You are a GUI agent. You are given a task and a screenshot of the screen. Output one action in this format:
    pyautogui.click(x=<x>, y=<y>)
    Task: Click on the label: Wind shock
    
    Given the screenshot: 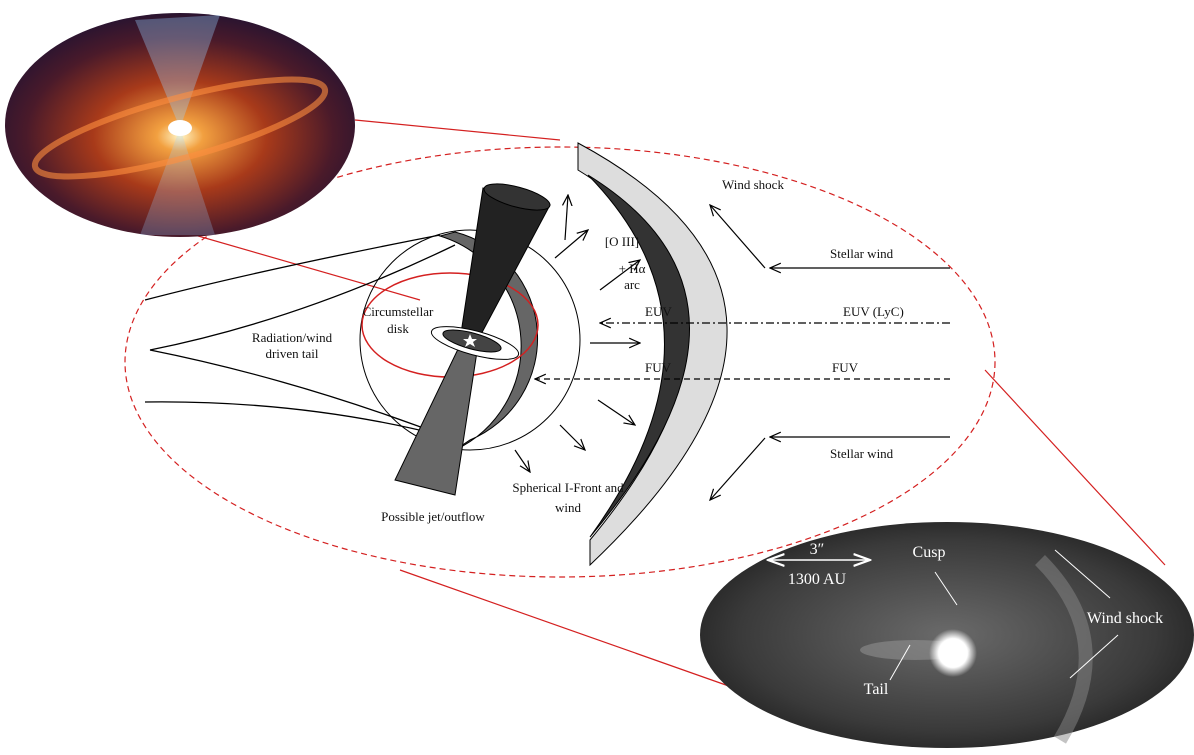 What is the action you would take?
    pyautogui.click(x=753, y=184)
    